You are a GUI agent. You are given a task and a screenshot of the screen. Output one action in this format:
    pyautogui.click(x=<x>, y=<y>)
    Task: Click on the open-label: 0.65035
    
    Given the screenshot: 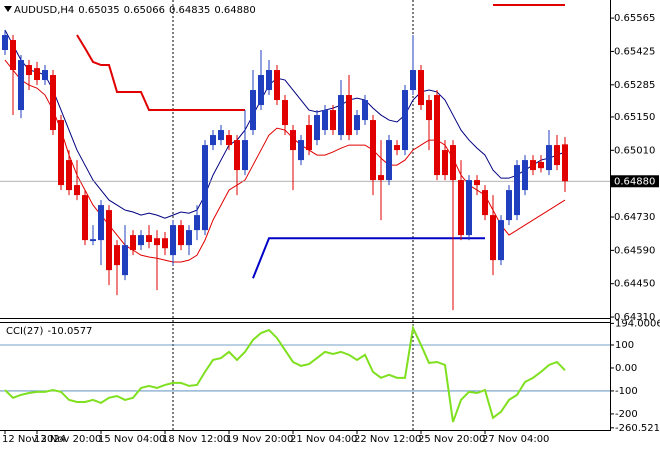 What is the action you would take?
    pyautogui.click(x=98, y=10)
    